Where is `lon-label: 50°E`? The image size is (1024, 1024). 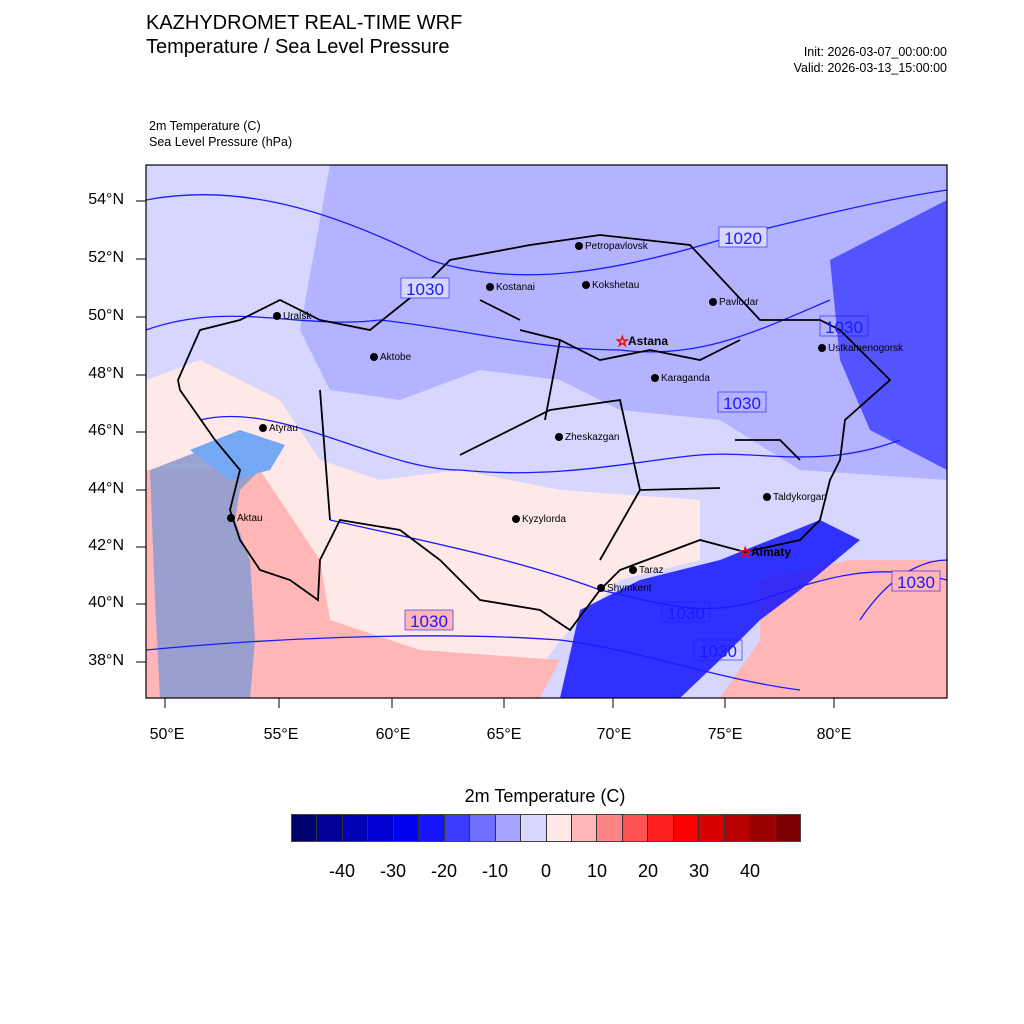
lon-label: 50°E is located at coordinates (167, 734).